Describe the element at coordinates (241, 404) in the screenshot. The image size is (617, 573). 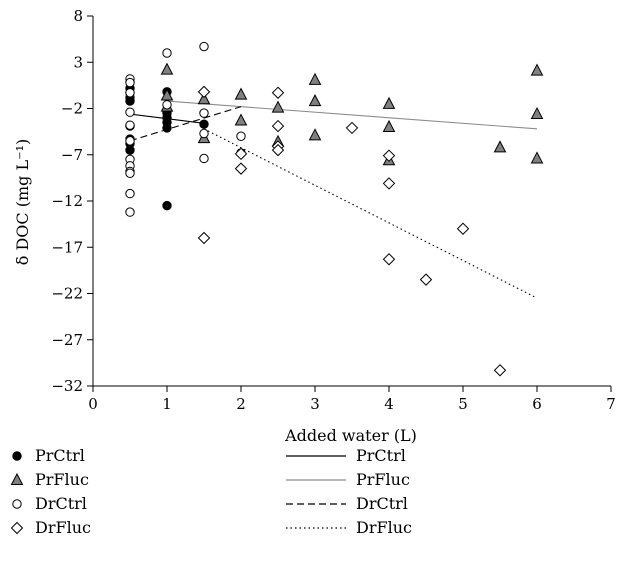
I see `x-tick-label: 2` at that location.